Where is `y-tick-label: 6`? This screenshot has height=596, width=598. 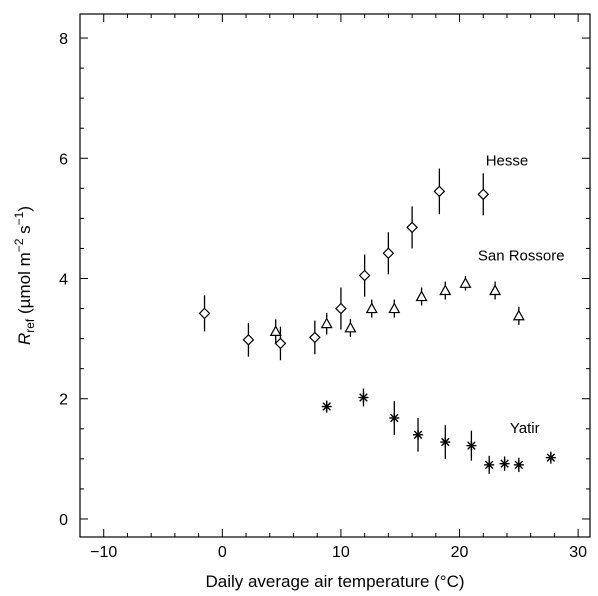
y-tick-label: 6 is located at coordinates (63, 159).